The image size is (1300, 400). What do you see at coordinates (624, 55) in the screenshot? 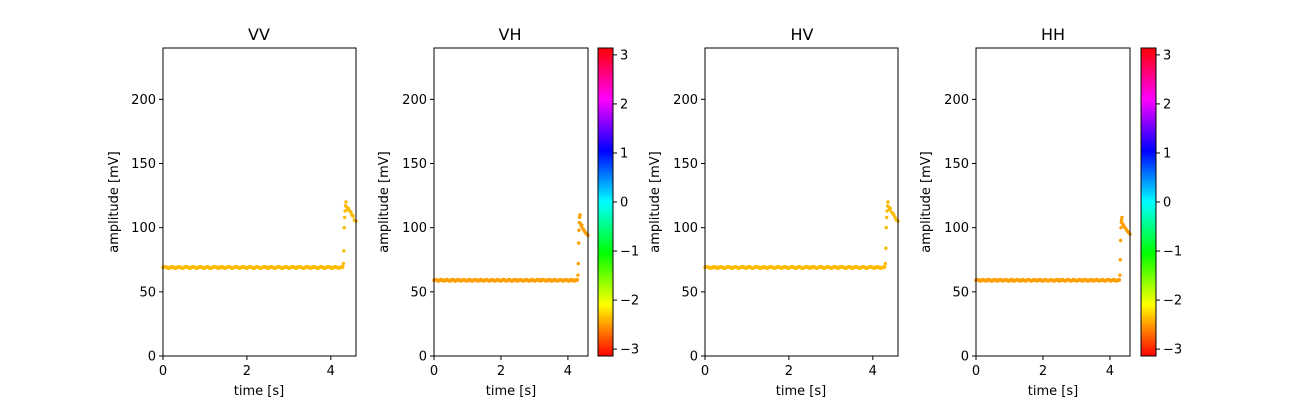
I see `colorbar-tick-label: 3` at bounding box center [624, 55].